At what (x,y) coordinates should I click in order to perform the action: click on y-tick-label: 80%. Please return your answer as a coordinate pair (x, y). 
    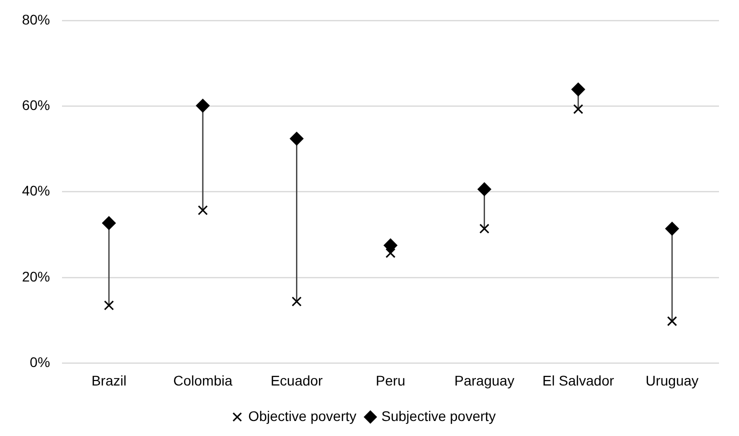
    Looking at the image, I should click on (36, 19).